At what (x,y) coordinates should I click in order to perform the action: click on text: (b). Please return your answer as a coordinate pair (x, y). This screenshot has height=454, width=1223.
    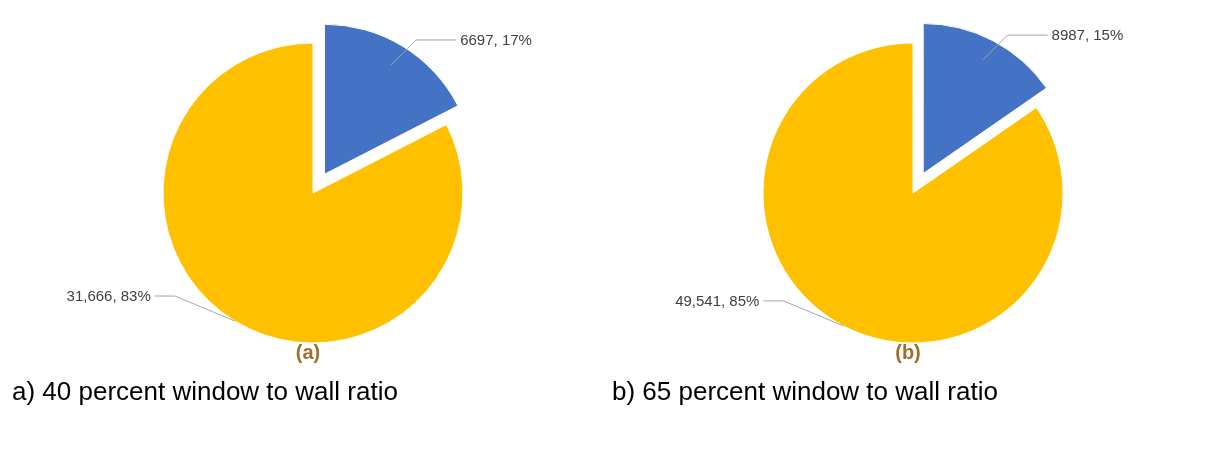
    Looking at the image, I should click on (908, 352).